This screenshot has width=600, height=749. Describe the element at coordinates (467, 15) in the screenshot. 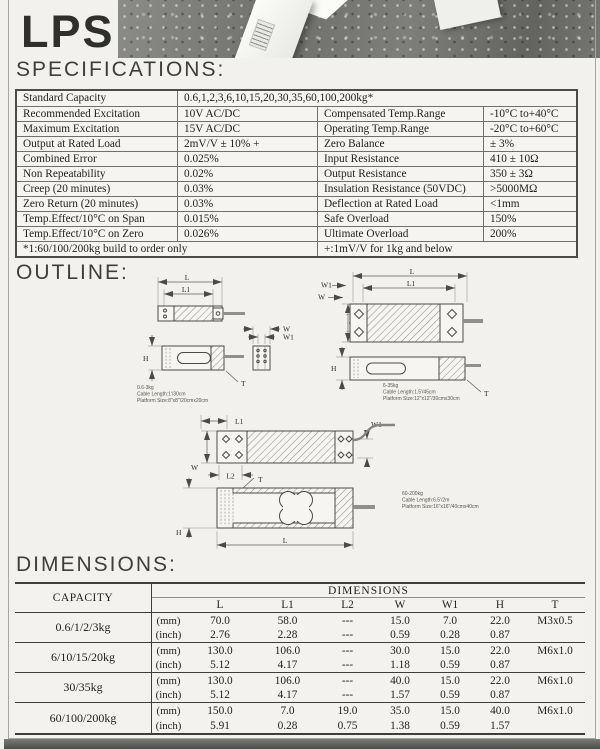

I see `background-block` at that location.